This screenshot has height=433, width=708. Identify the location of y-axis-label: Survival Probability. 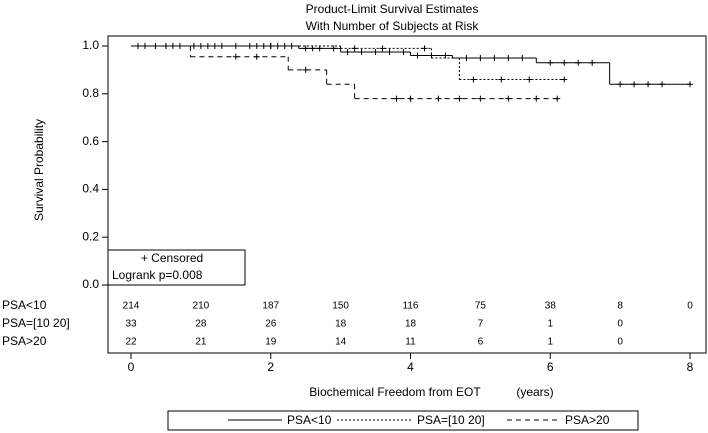
(39, 170).